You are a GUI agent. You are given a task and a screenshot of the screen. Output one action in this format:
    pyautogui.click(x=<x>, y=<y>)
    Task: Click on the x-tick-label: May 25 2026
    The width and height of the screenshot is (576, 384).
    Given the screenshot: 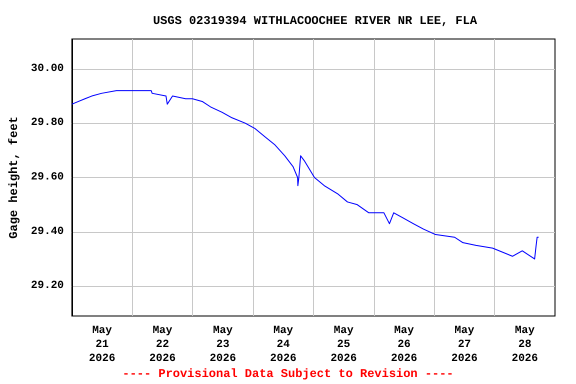 What is the action you would take?
    pyautogui.click(x=343, y=345)
    